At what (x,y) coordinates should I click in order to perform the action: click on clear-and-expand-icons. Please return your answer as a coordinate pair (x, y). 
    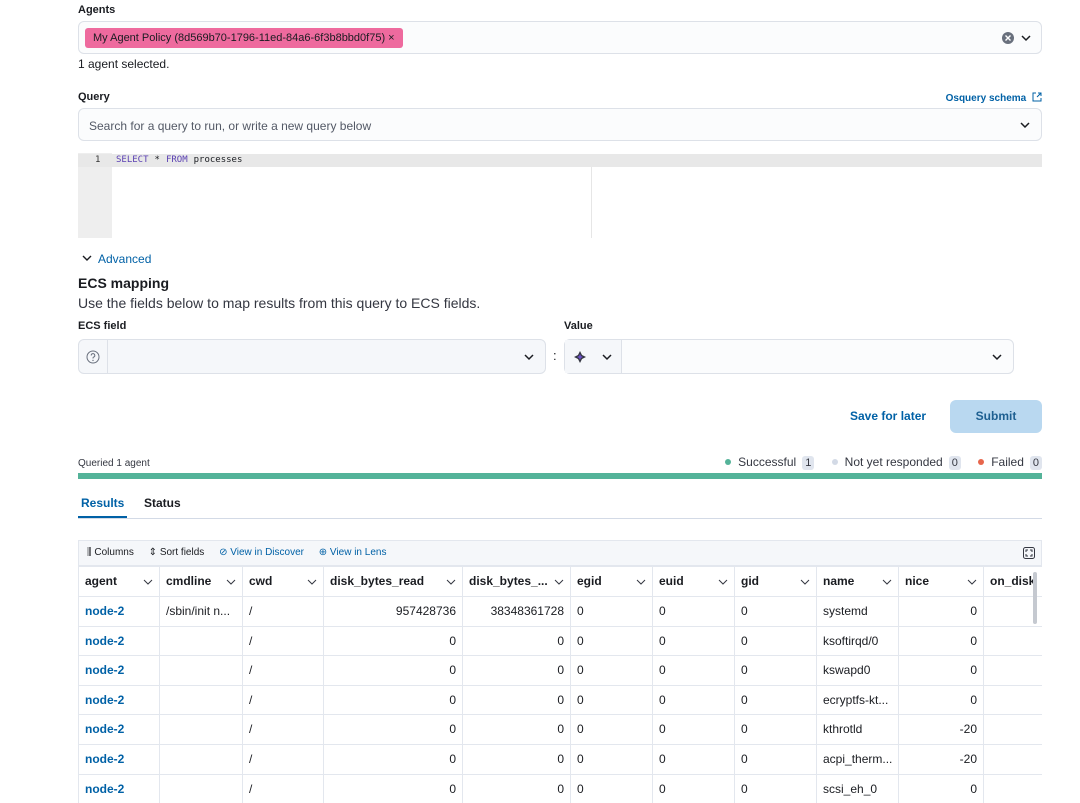
    Looking at the image, I should click on (1018, 38).